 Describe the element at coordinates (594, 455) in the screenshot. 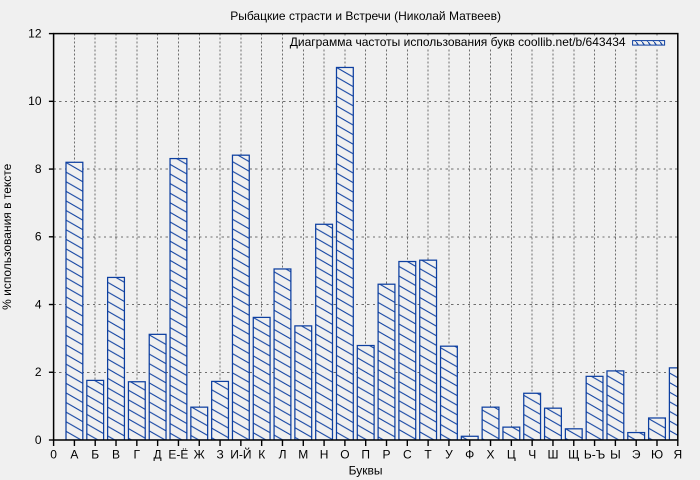

I see `svg-text: Ь-Ъ` at that location.